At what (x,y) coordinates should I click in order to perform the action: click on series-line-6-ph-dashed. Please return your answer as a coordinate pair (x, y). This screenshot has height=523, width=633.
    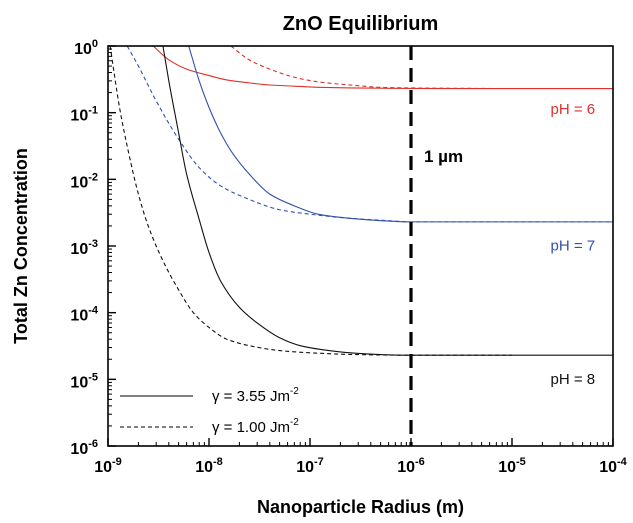
    Looking at the image, I should click on (360, 67).